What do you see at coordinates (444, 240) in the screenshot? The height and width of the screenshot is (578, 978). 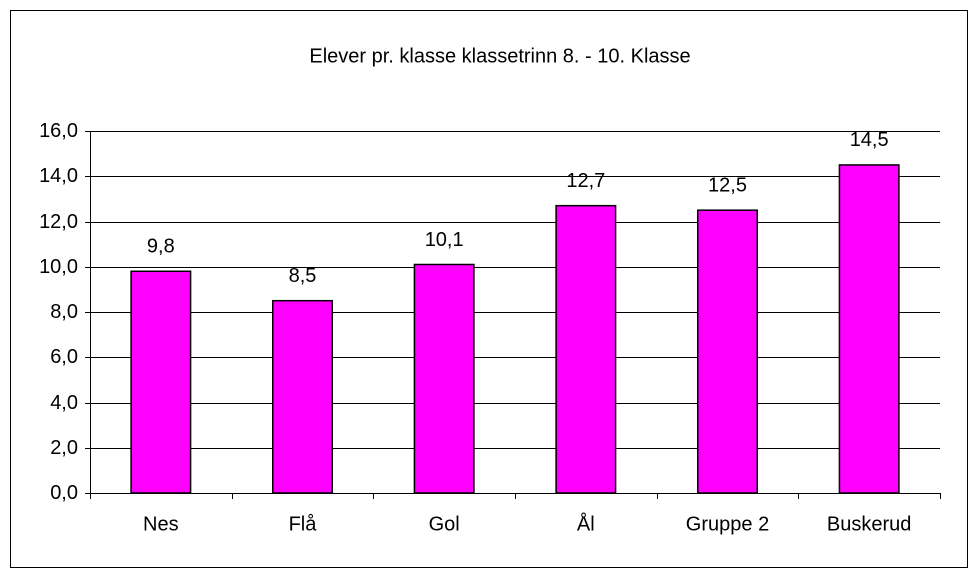 I see `data-label: 10,1` at bounding box center [444, 240].